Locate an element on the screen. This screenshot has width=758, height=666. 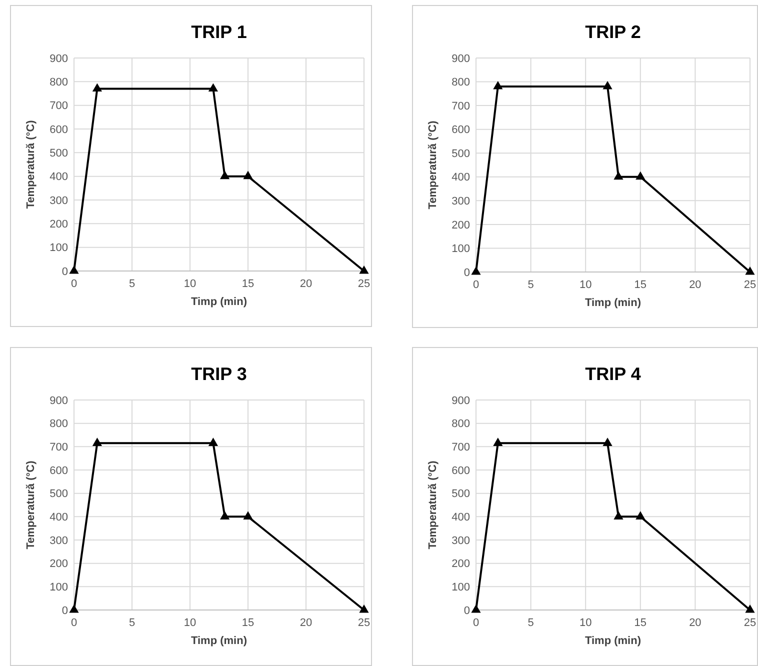
chart-title: TRIP 1 is located at coordinates (219, 32).